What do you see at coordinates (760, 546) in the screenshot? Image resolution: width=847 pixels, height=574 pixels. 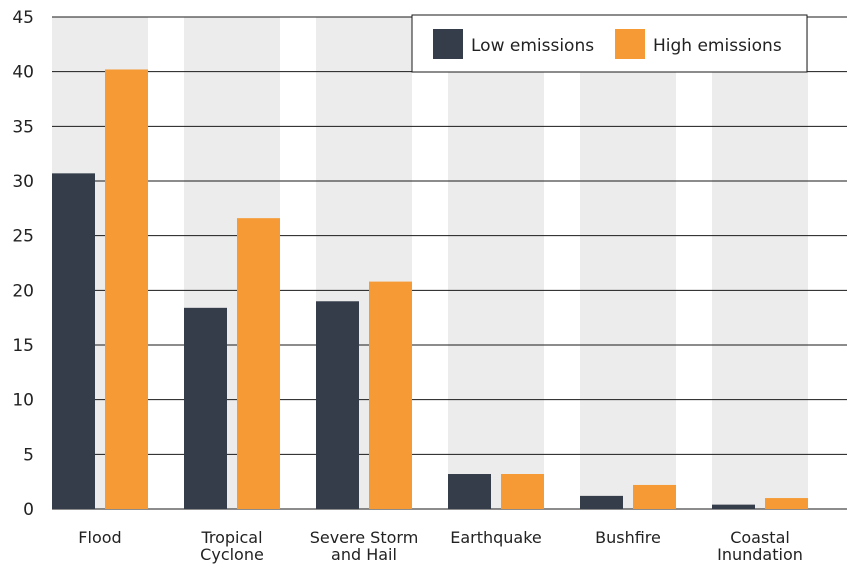 I see `x-category-label: Coastal Inundation` at bounding box center [760, 546].